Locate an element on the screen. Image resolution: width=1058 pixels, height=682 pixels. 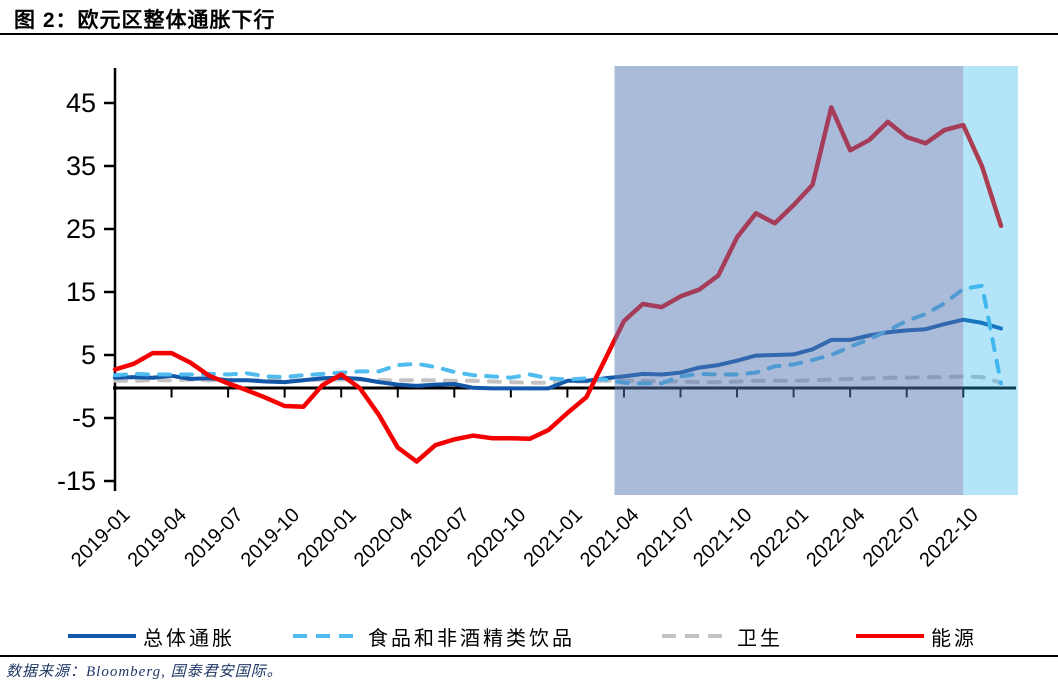
x-tick-label: 2019-01 is located at coordinates (100, 537).